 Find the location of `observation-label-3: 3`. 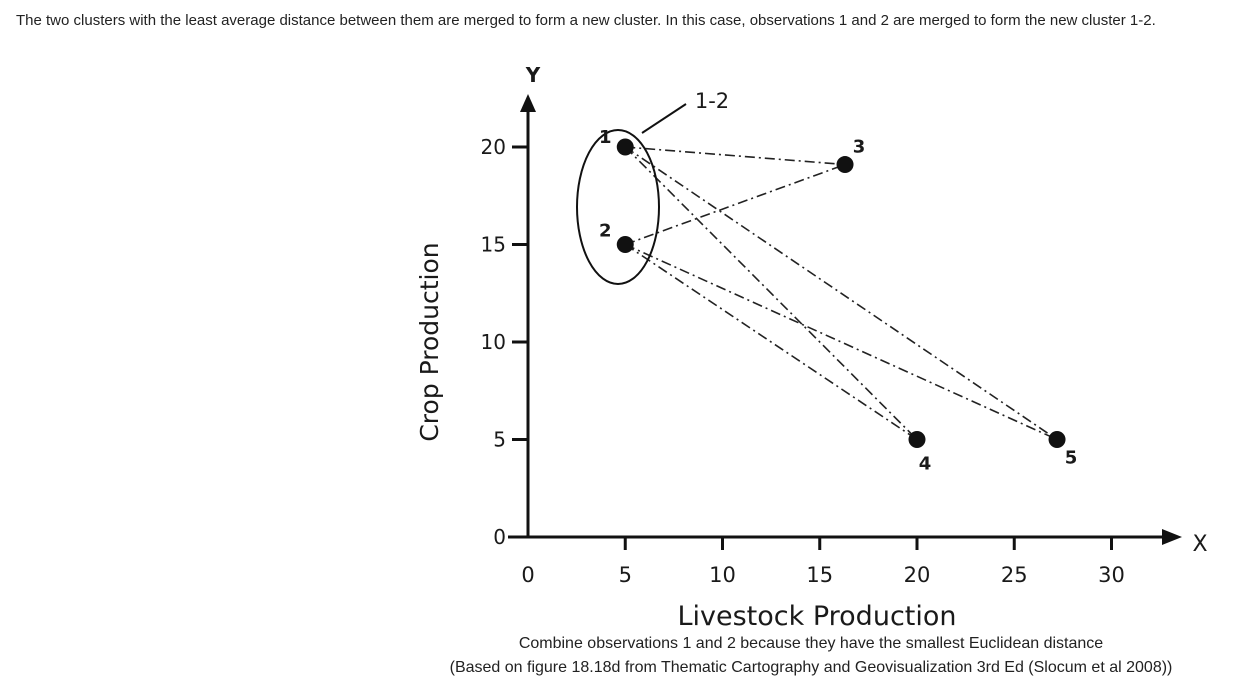

observation-label-3: 3 is located at coordinates (859, 147).